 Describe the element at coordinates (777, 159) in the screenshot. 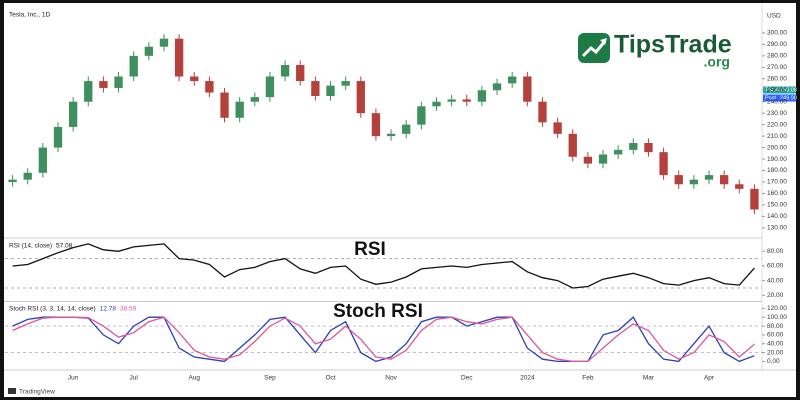

I see `y-tick-label: 190.00` at that location.